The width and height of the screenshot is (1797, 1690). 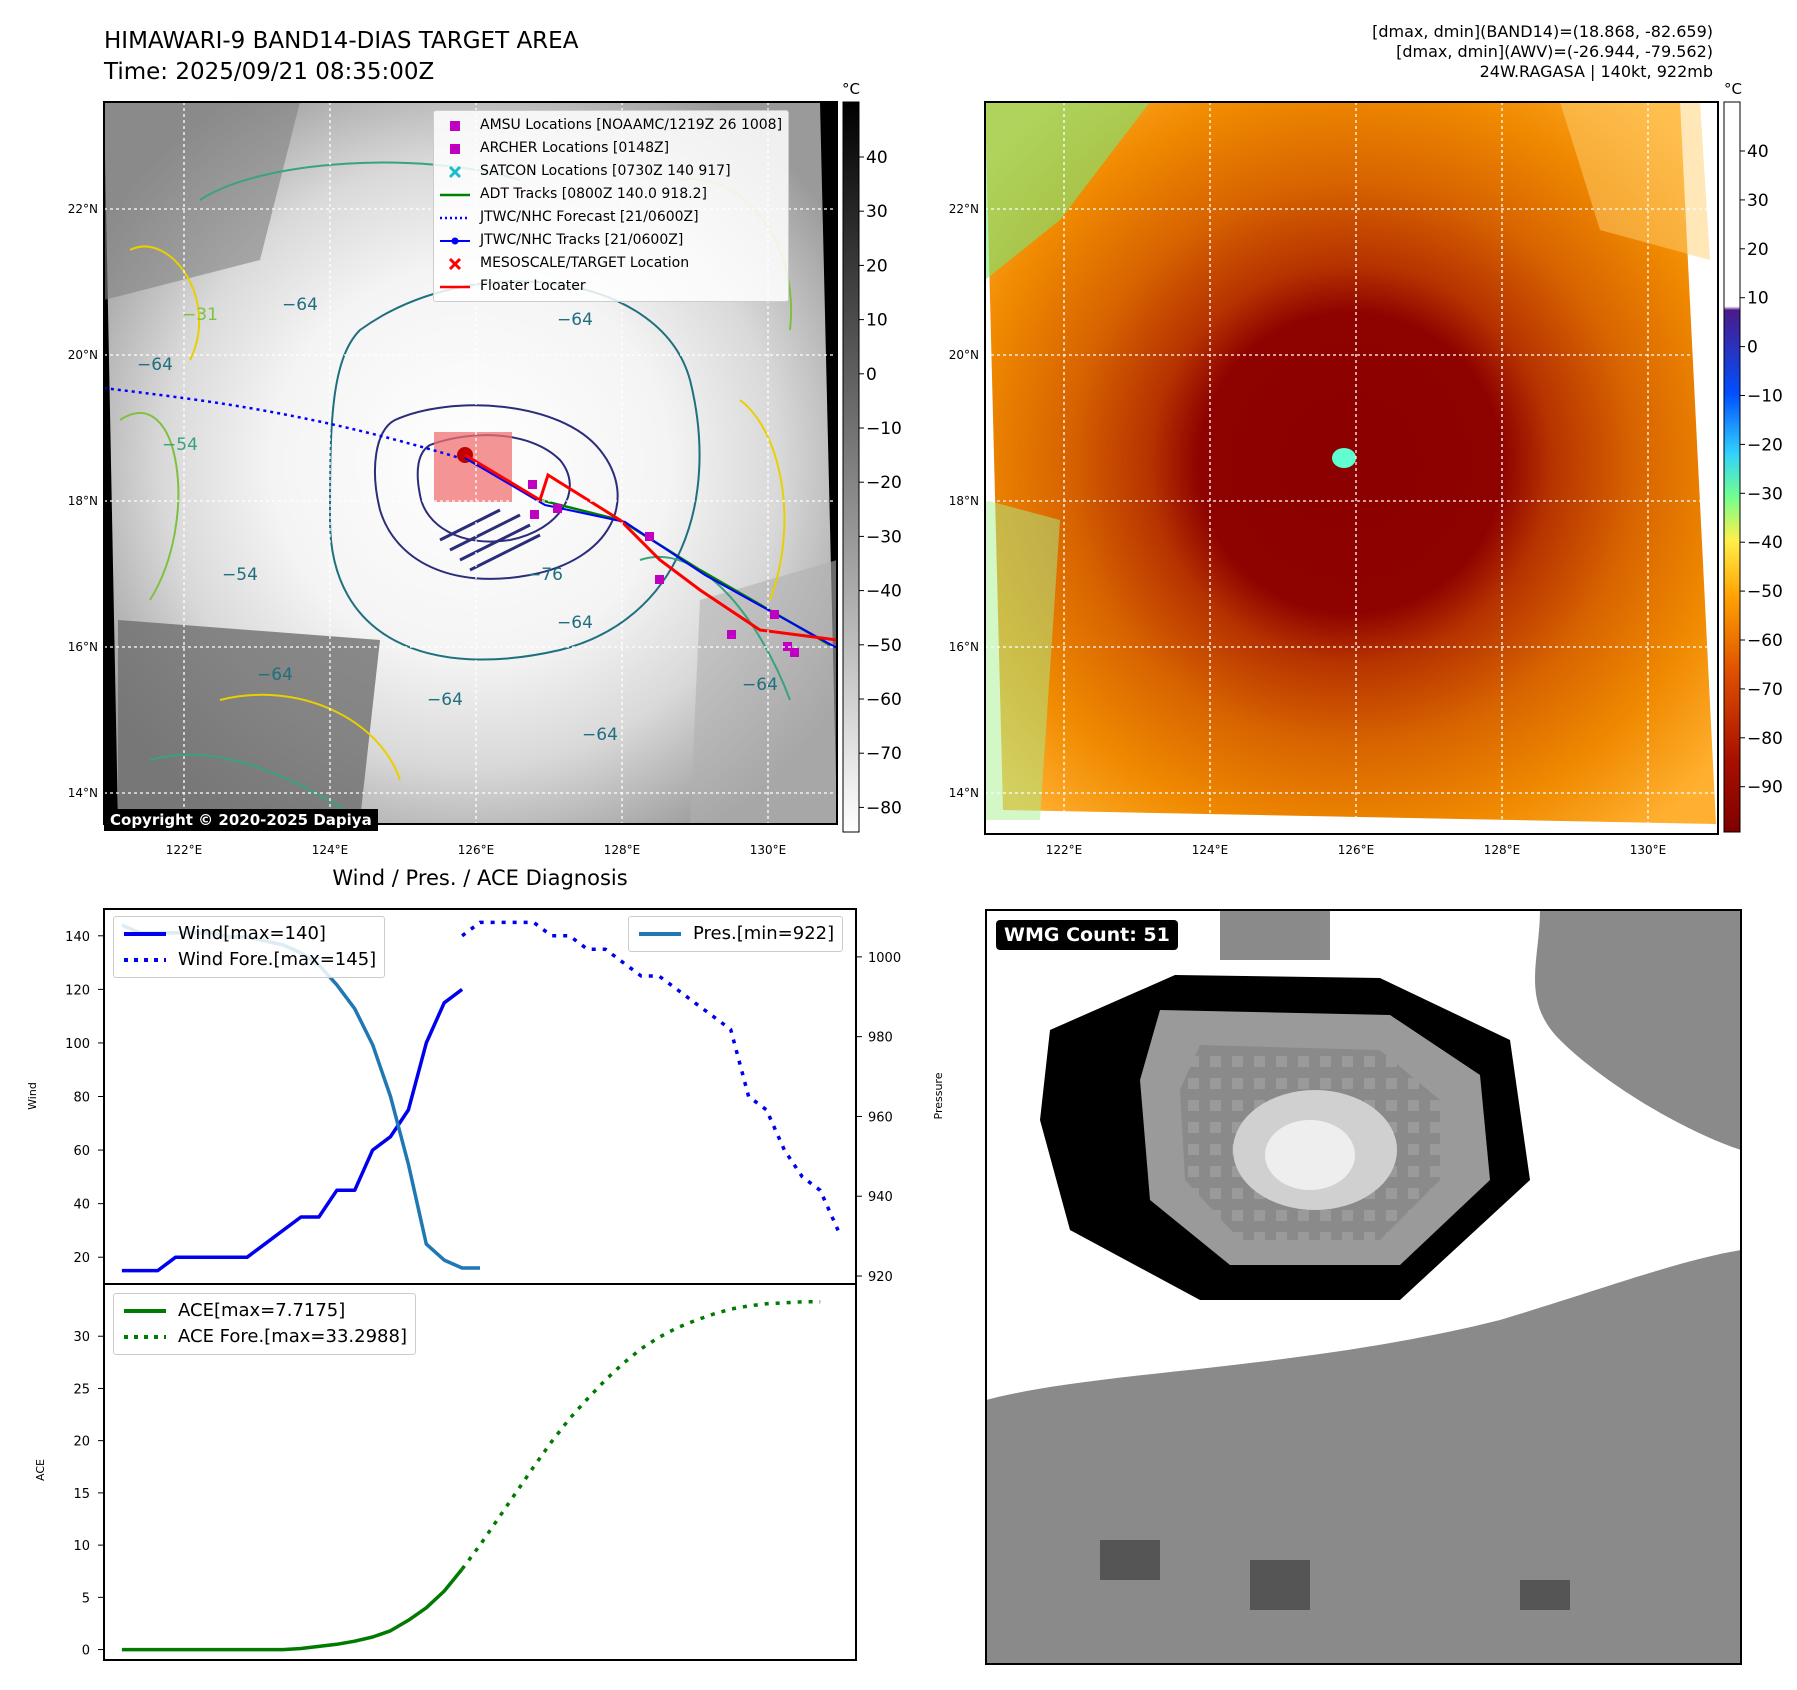 I want to click on map-legend-entry: MESOSCALE/TARGET Location, so click(x=611, y=263).